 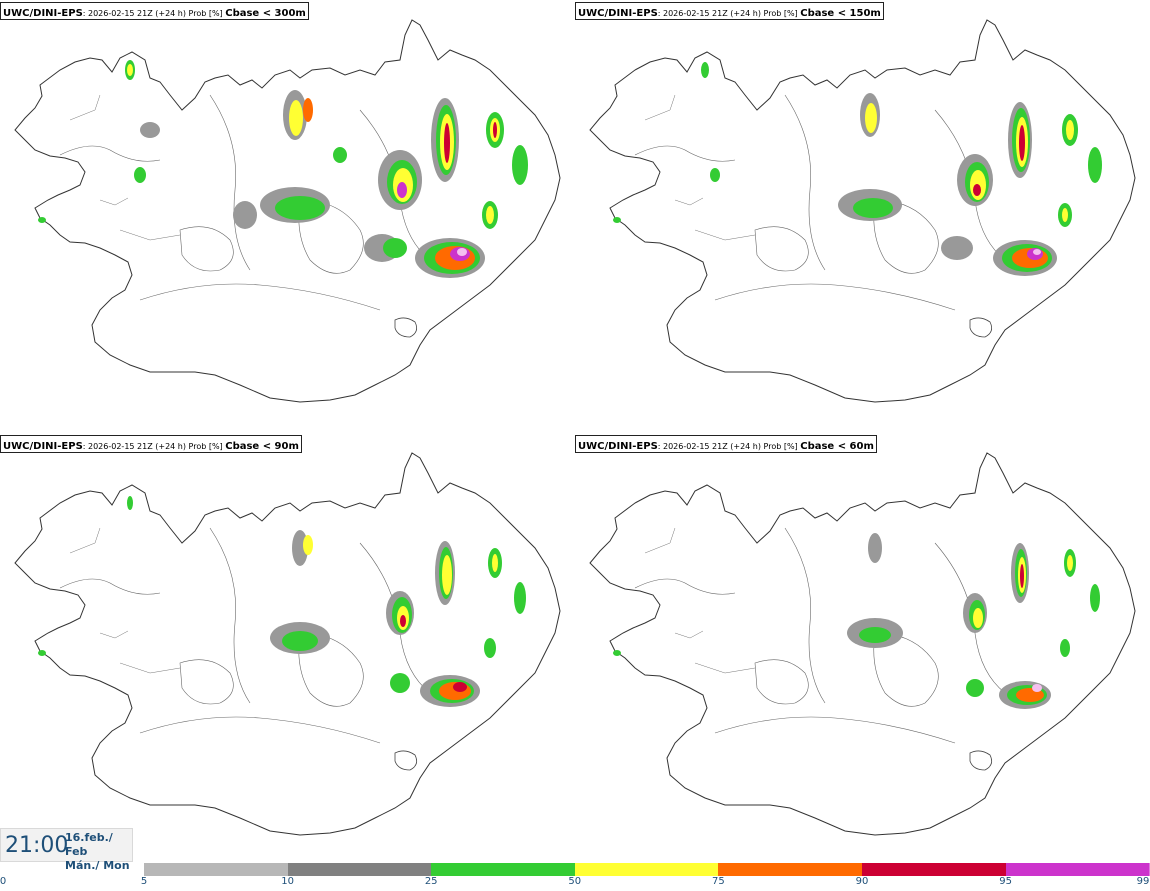 I want to click on colorbar-tick-label: 75, so click(x=718, y=881).